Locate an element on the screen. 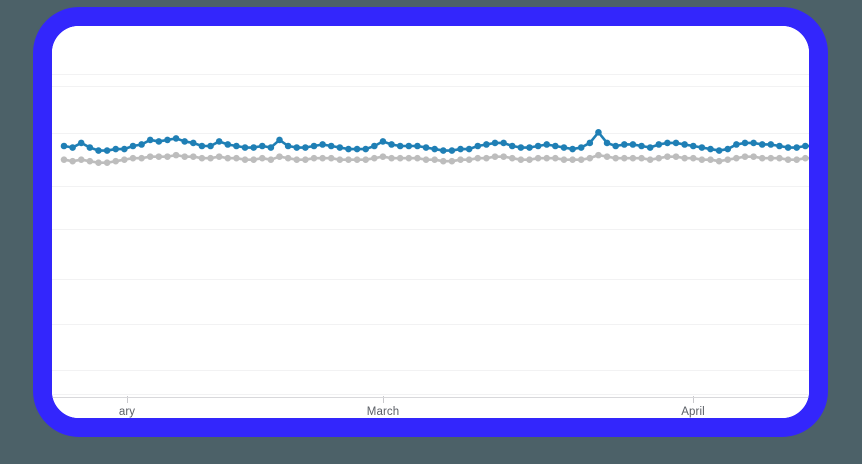 This screenshot has width=862, height=464. x-axis-label: April is located at coordinates (693, 412).